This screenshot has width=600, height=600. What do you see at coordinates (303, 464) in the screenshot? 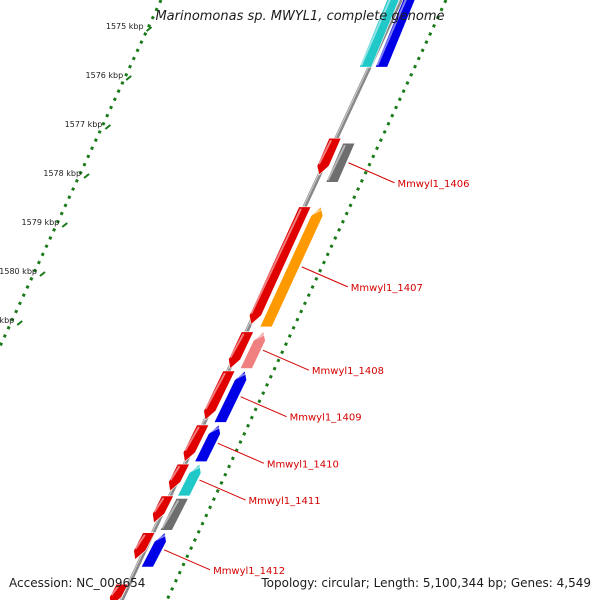
I see `gene-label: Mmwyl1_1410` at bounding box center [303, 464].